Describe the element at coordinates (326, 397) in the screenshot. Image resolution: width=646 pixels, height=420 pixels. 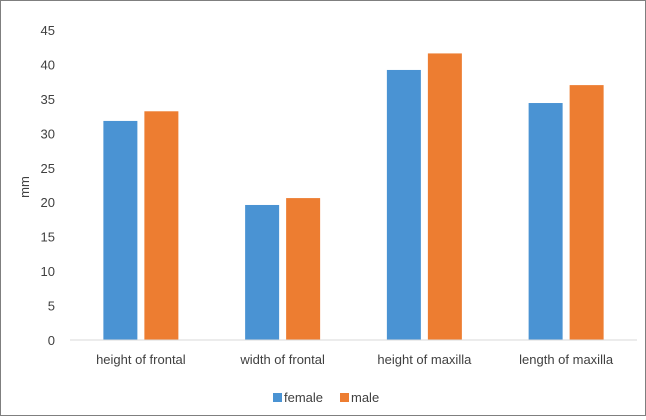
I see `legend: female male` at that location.